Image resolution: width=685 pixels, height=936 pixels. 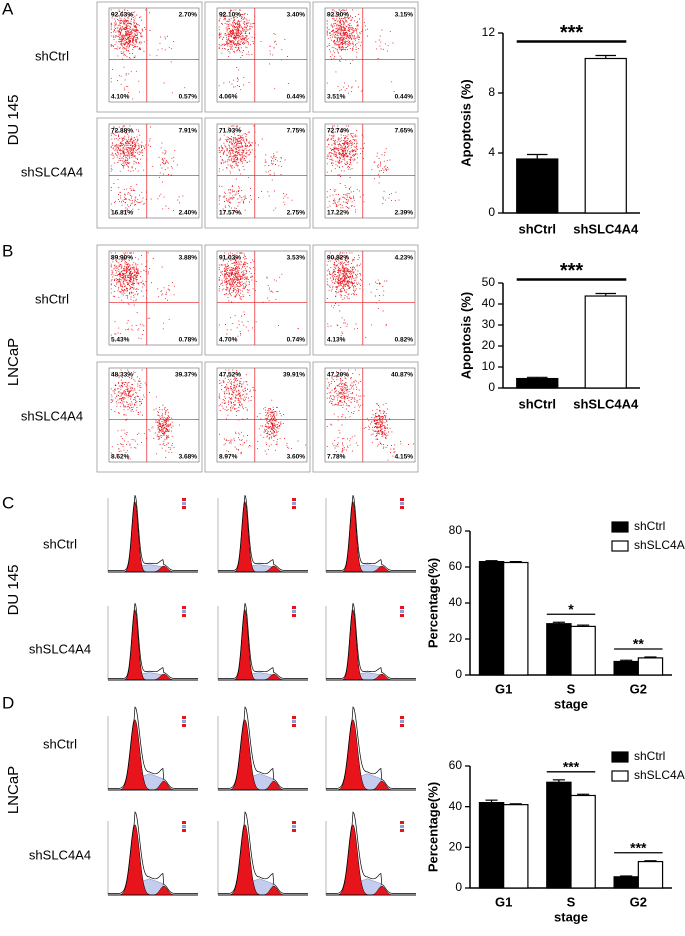 I want to click on y-tick-label: 80, so click(x=456, y=530).